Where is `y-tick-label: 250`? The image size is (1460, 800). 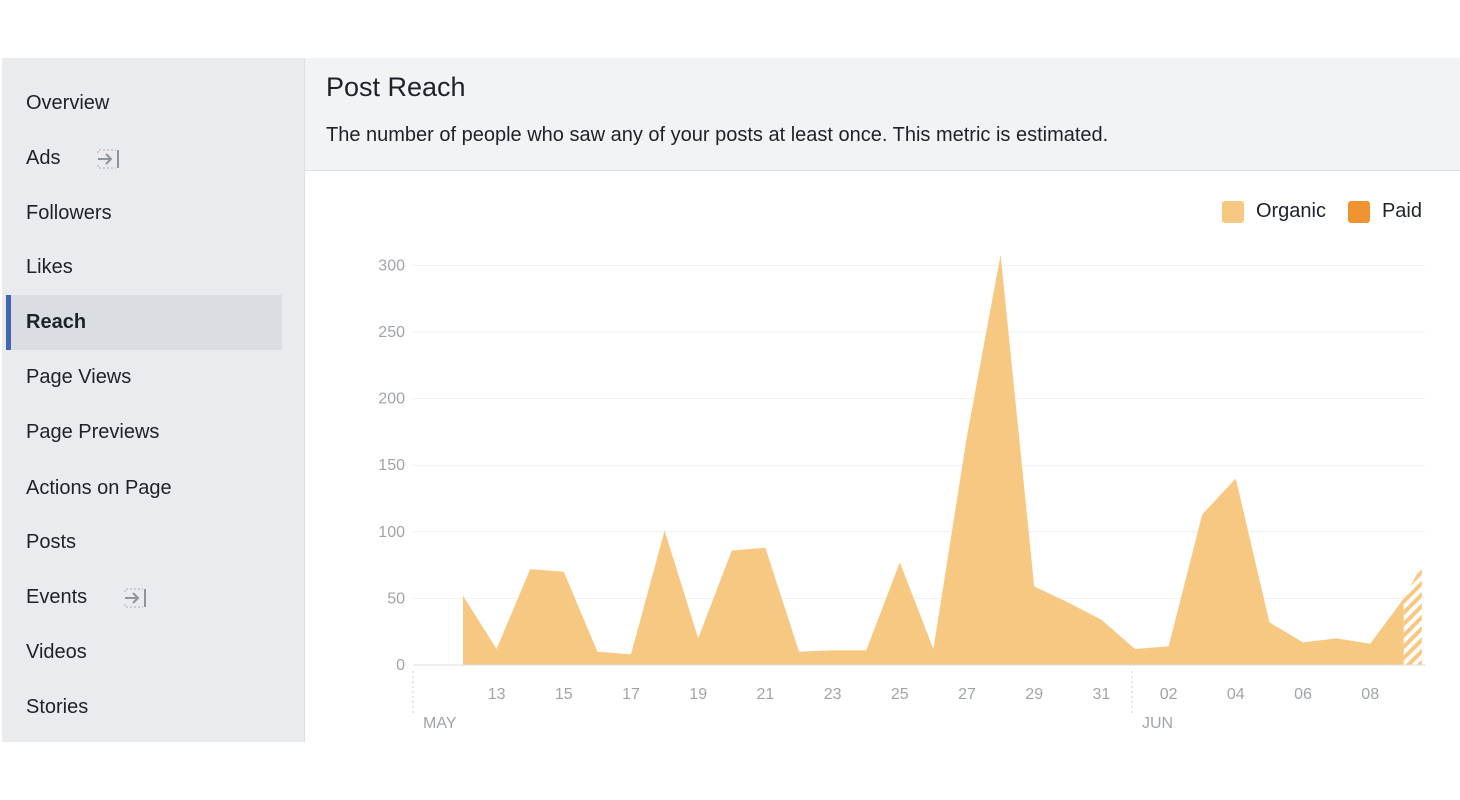 y-tick-label: 250 is located at coordinates (391, 332).